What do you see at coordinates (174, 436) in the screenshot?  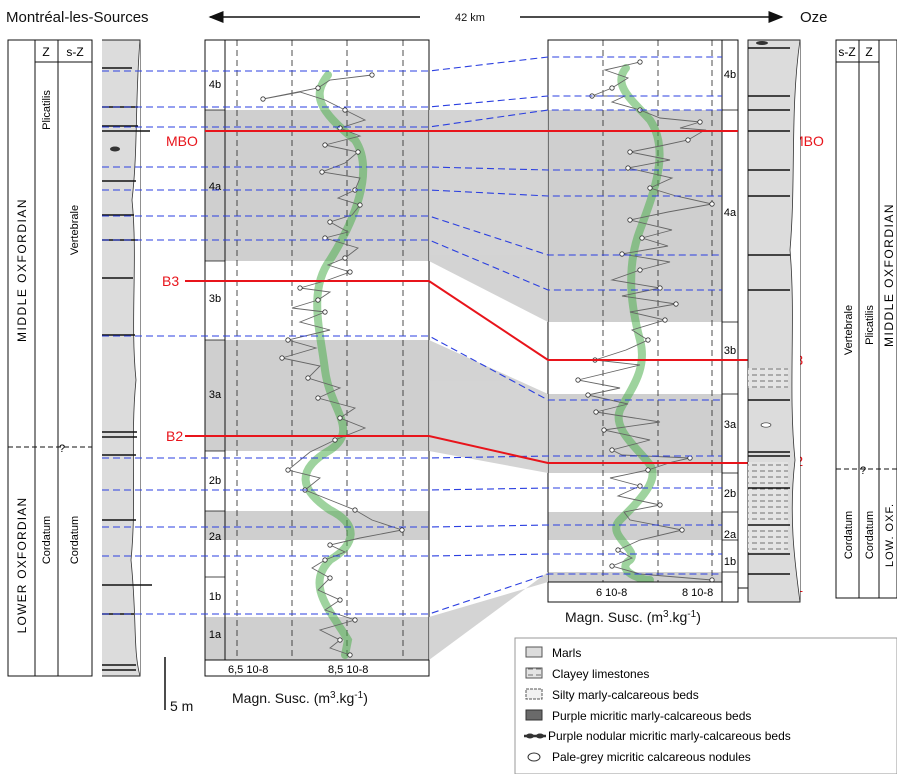 I see `b2-label-left: B2` at bounding box center [174, 436].